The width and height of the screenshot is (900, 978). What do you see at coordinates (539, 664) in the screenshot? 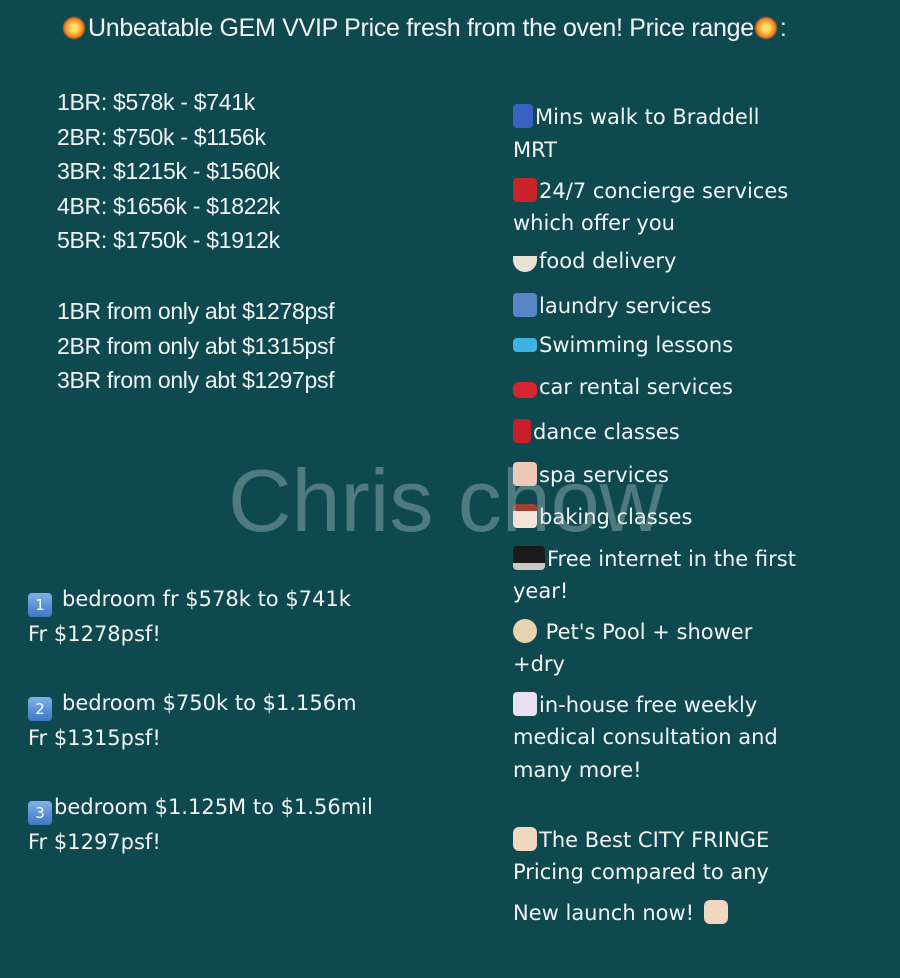
I see `feature-item-cont: +dry` at bounding box center [539, 664].